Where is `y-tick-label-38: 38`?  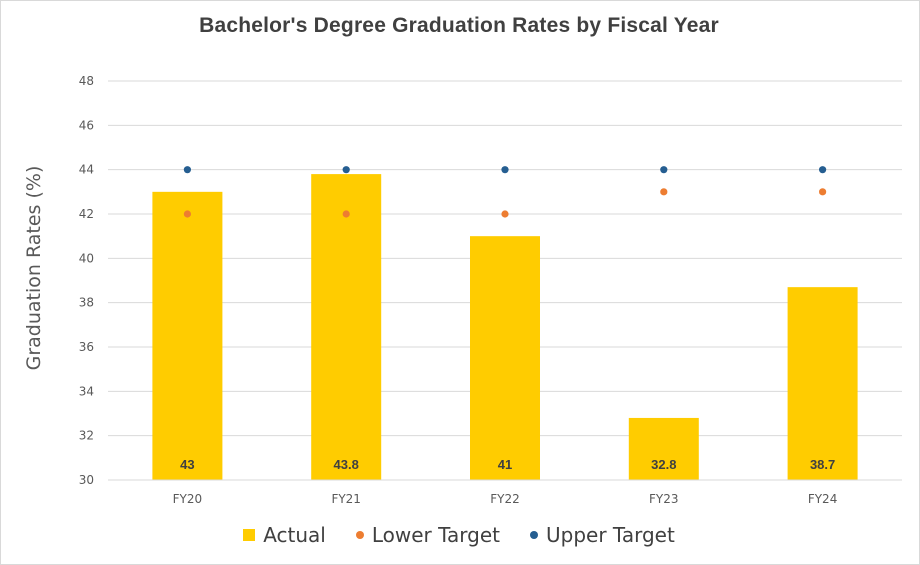 y-tick-label-38: 38 is located at coordinates (86, 303).